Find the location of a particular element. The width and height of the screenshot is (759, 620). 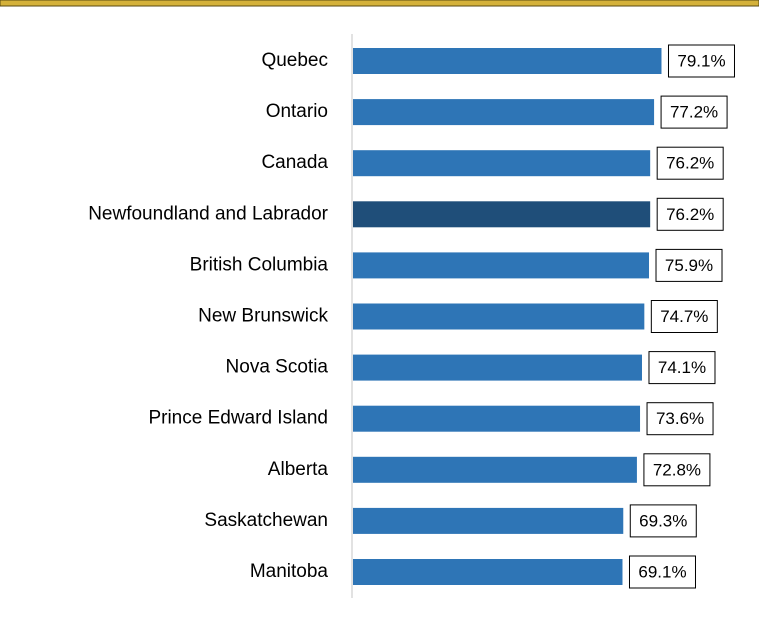

value-label: 69.1% is located at coordinates (662, 571).